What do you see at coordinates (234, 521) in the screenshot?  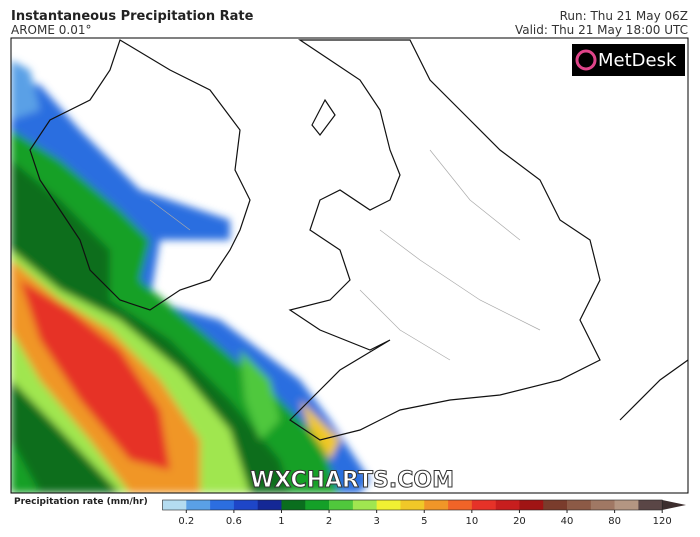 I see `colorbar-tick-label: 0.6` at bounding box center [234, 521].